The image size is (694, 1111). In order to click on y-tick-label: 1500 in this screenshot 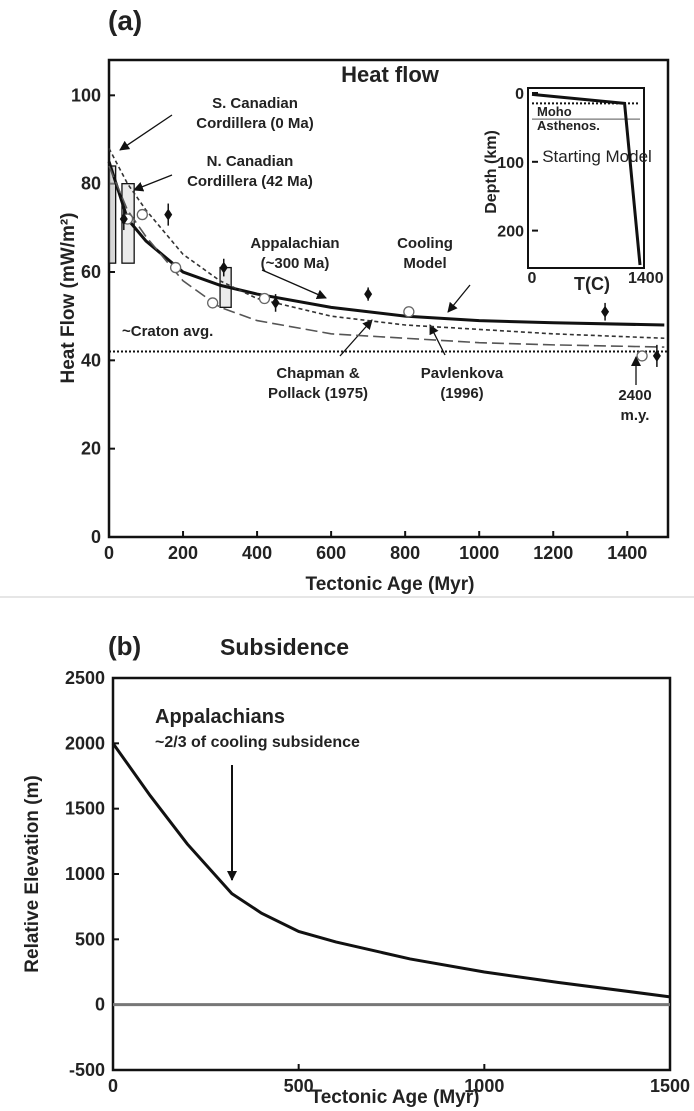, I will do `click(85, 809)`.